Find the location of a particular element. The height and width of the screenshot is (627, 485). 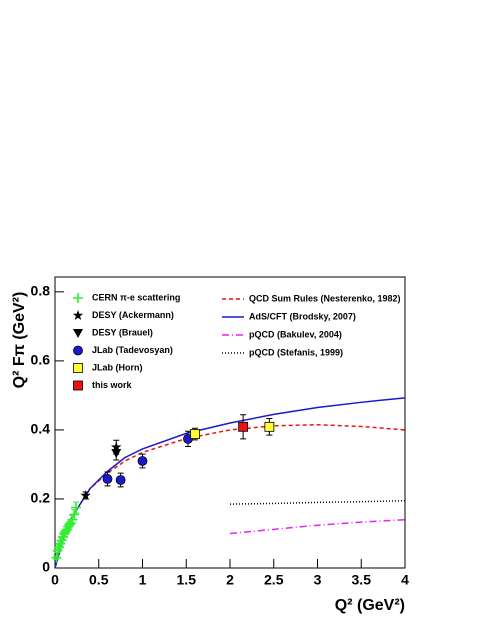

x-tick-label: 2 is located at coordinates (230, 580).